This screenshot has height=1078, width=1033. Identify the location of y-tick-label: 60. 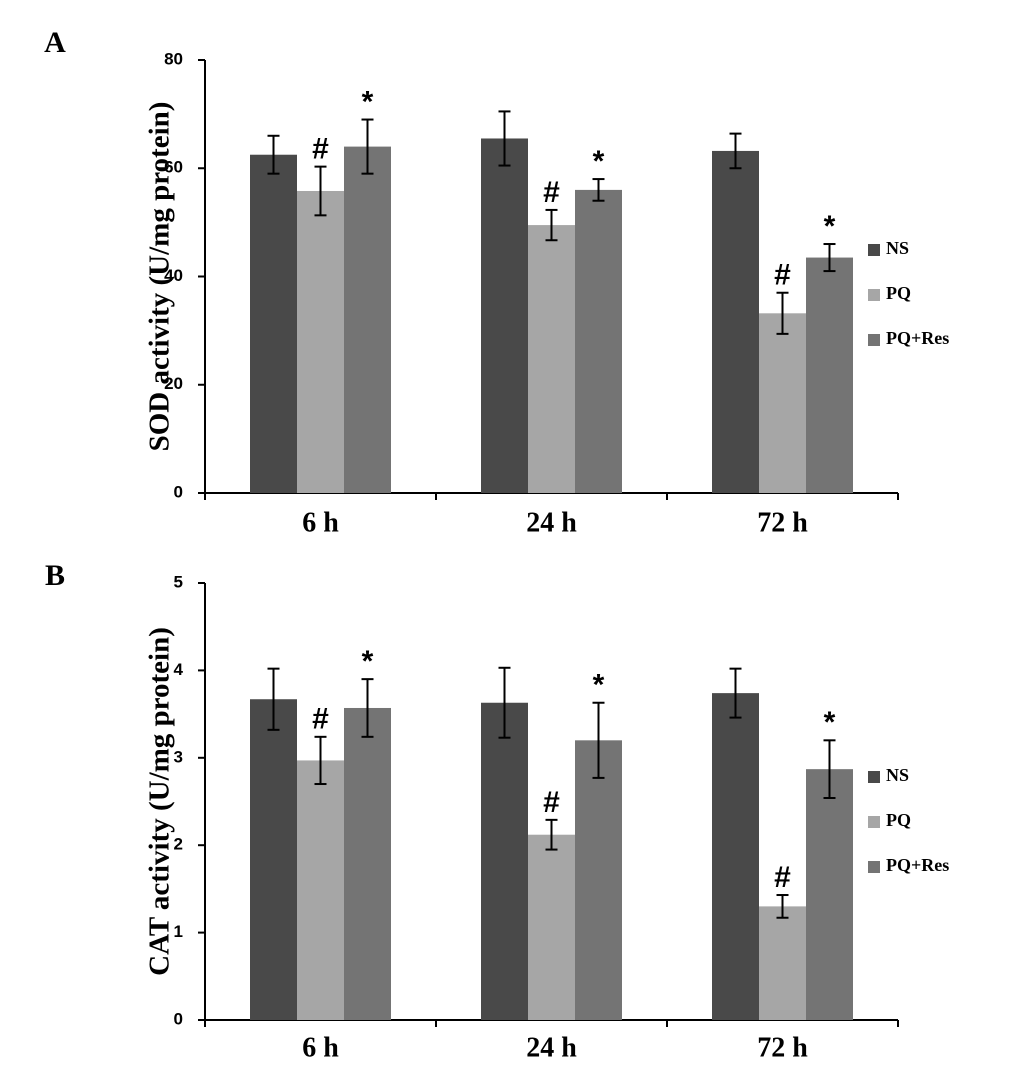
(173, 167).